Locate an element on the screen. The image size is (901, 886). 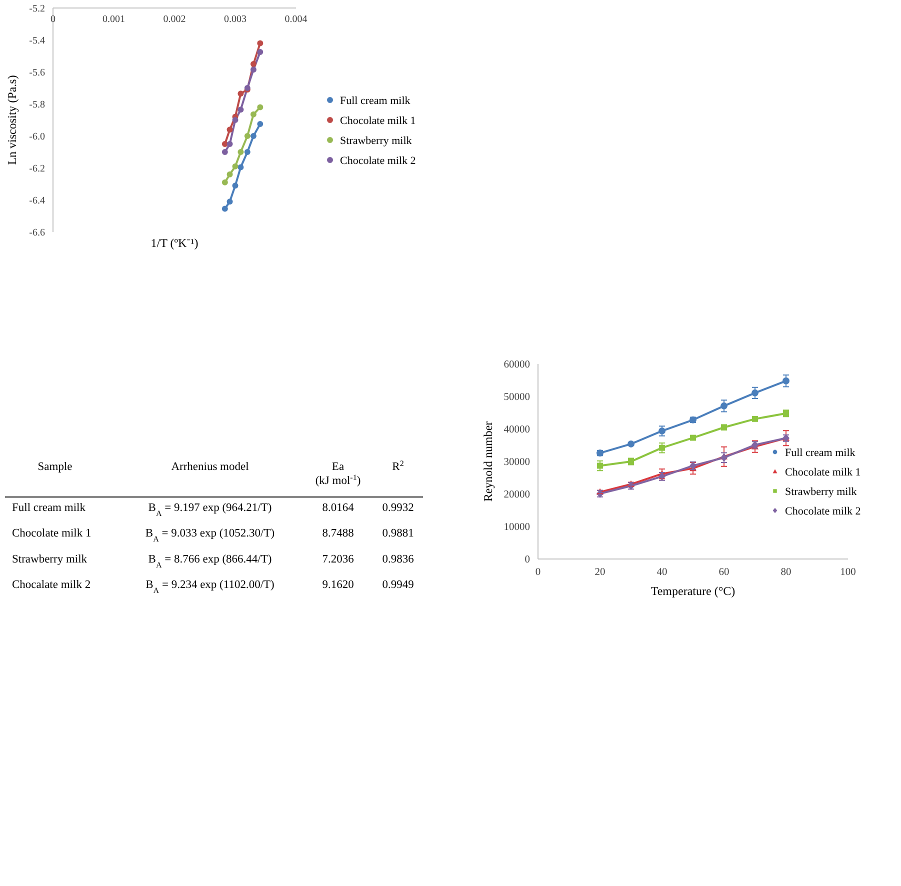
category-label: Ea (kJ mol$^{-1}$) is located at coordinates (338, 474).